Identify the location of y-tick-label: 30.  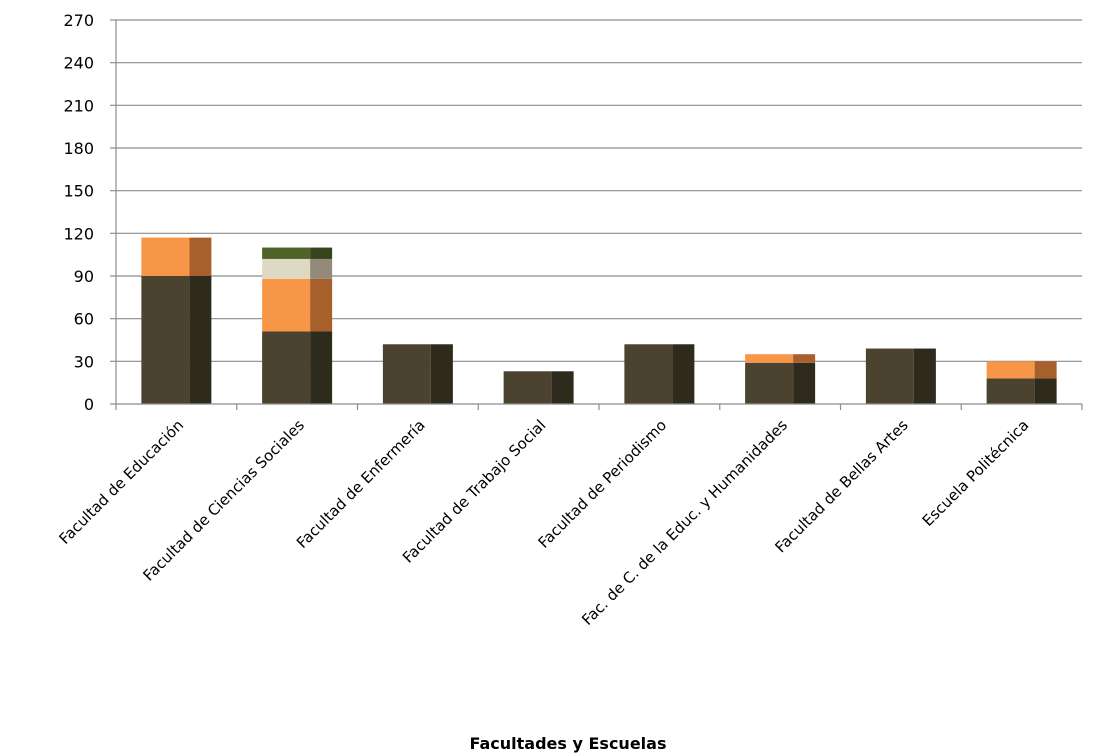
(84, 361).